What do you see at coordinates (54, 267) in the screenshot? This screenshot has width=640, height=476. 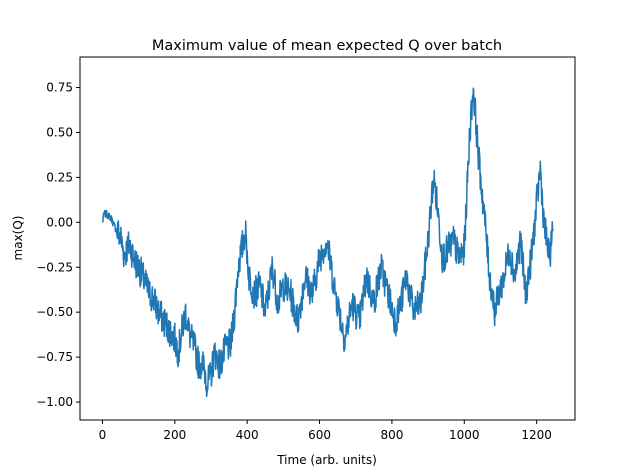 I see `y-tick-label: −0.25` at bounding box center [54, 267].